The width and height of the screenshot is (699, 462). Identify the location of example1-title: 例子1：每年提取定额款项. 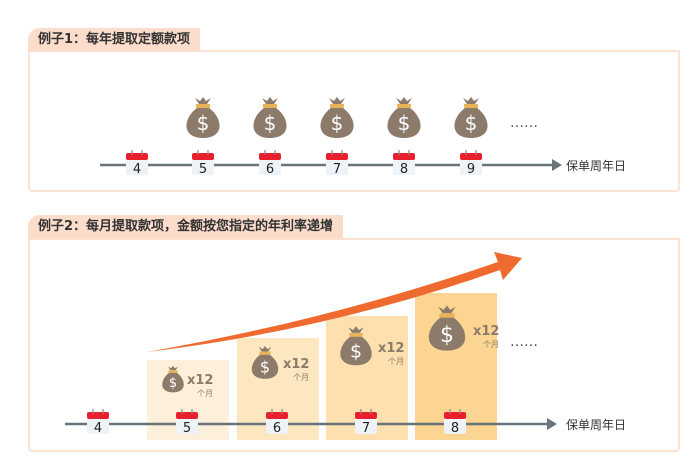
(114, 40).